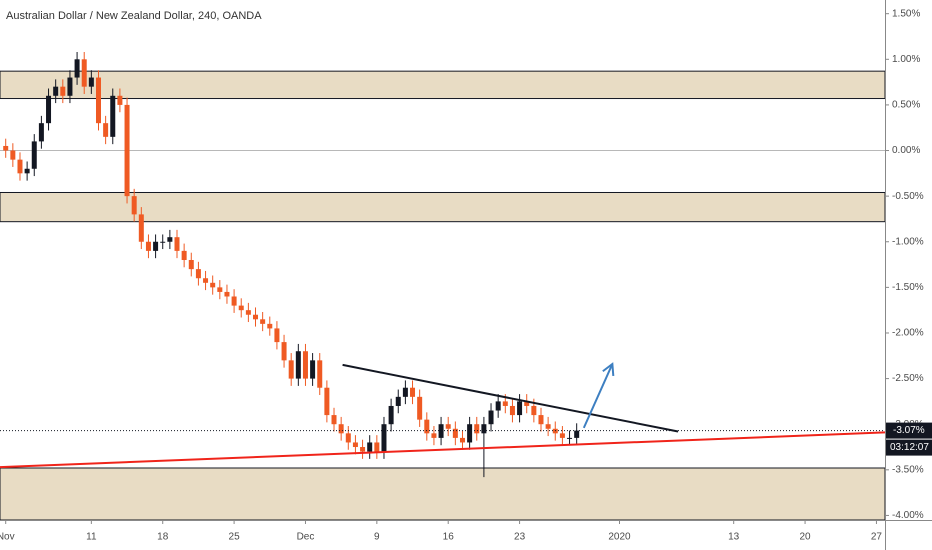 The image size is (932, 550). I want to click on x-tick-label: 27, so click(877, 537).